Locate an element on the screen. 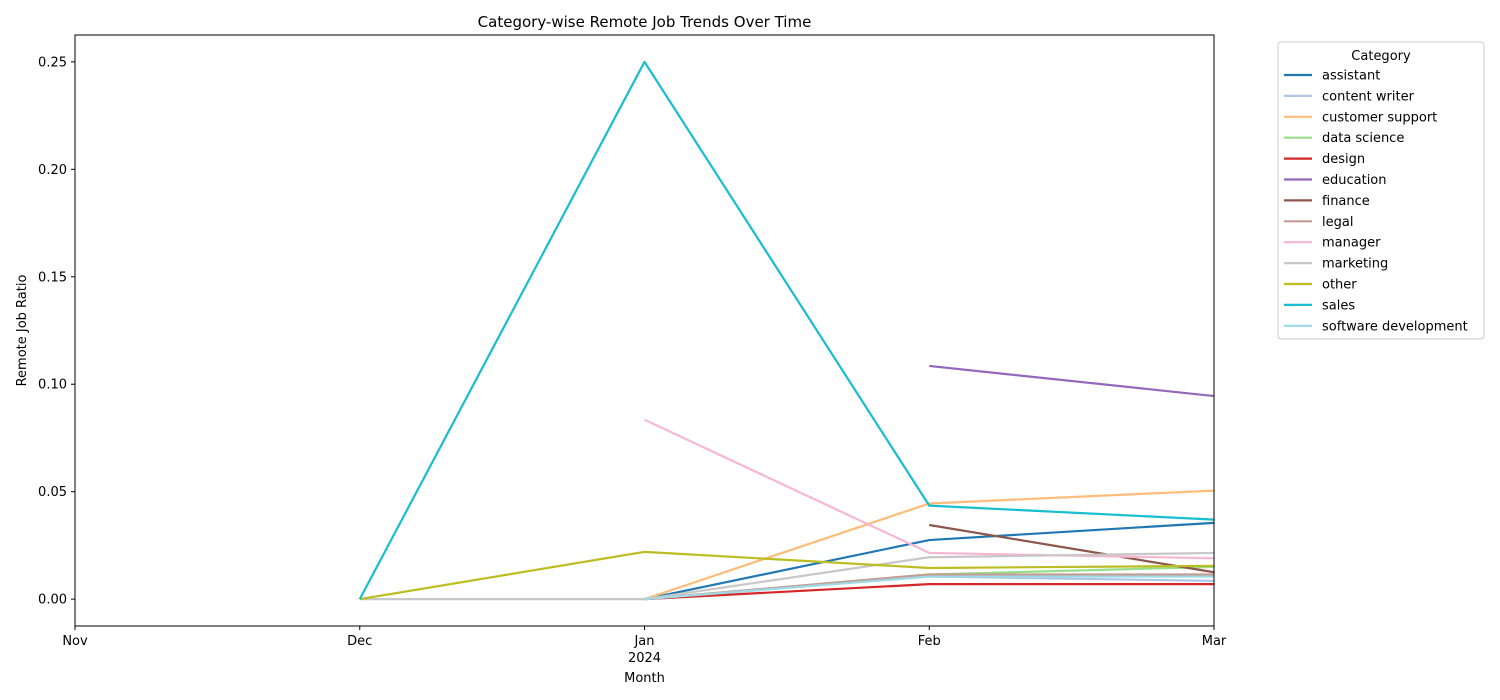  x-axis: Nov Dec Jan Feb Mar 2024 is located at coordinates (644, 646).